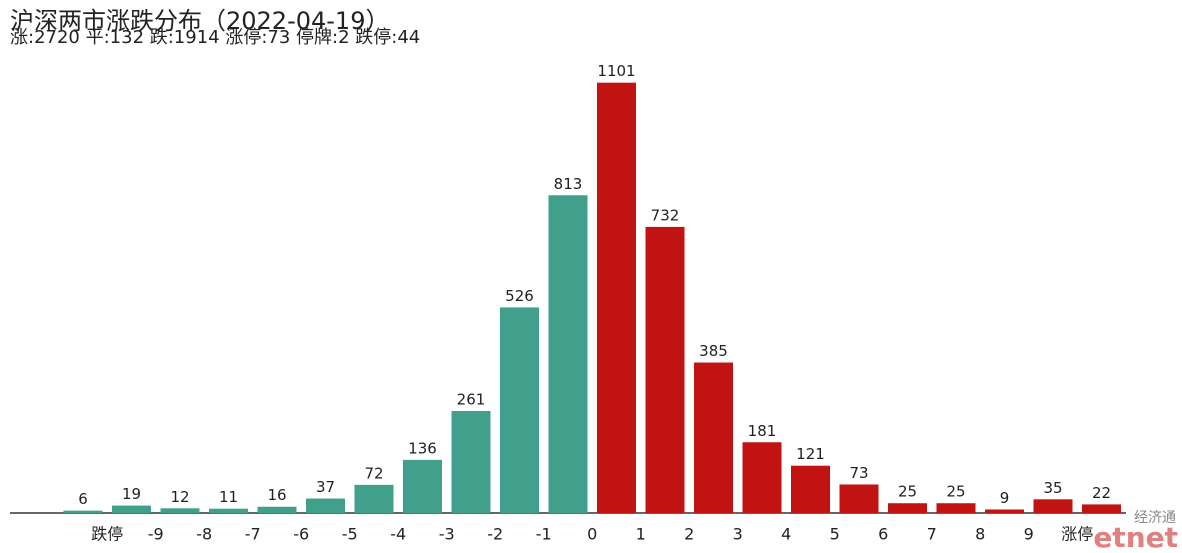 The image size is (1182, 553). I want to click on value-label: 1101, so click(616, 71).